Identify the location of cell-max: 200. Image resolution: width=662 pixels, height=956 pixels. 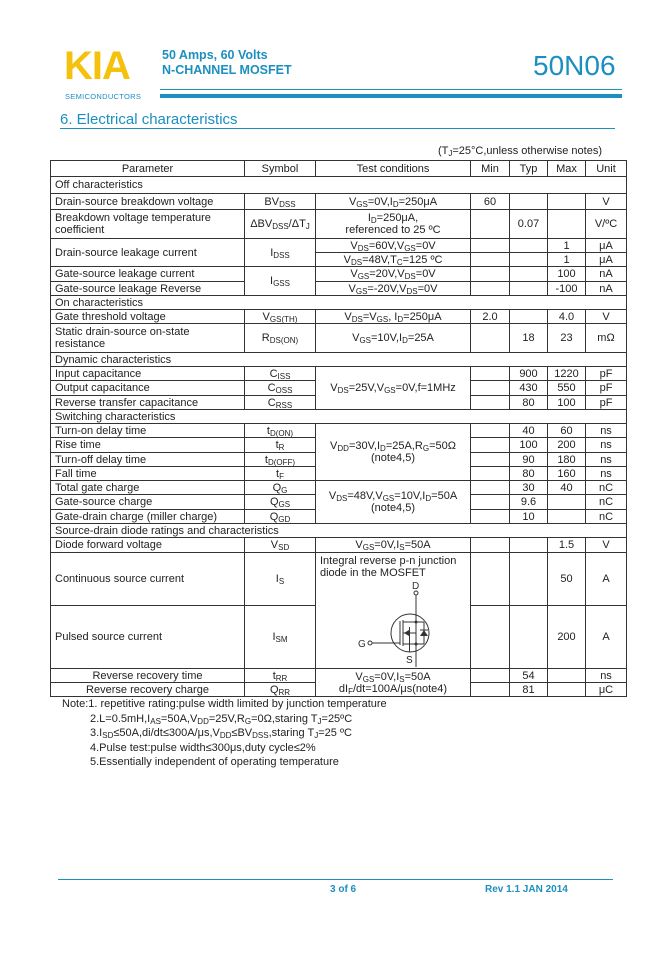
(566, 445).